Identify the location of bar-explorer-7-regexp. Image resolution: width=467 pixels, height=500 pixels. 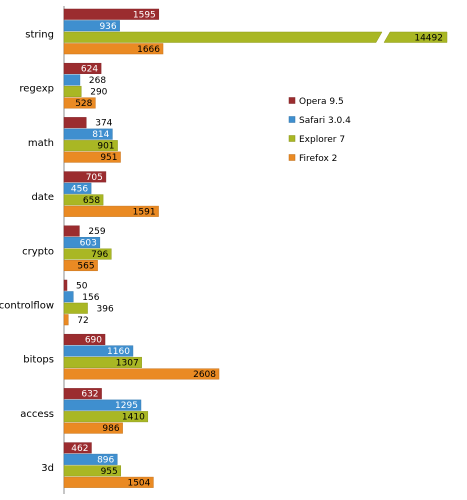
(72, 91).